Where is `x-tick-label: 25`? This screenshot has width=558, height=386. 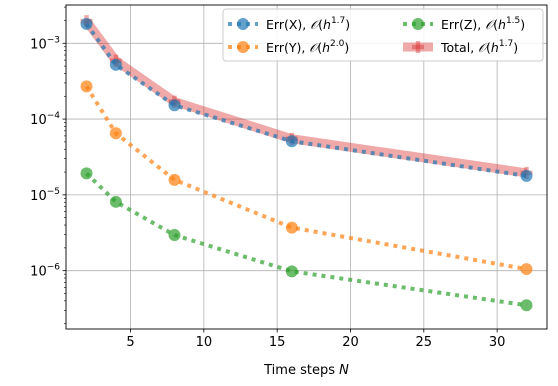
x-tick-label: 25 is located at coordinates (424, 342).